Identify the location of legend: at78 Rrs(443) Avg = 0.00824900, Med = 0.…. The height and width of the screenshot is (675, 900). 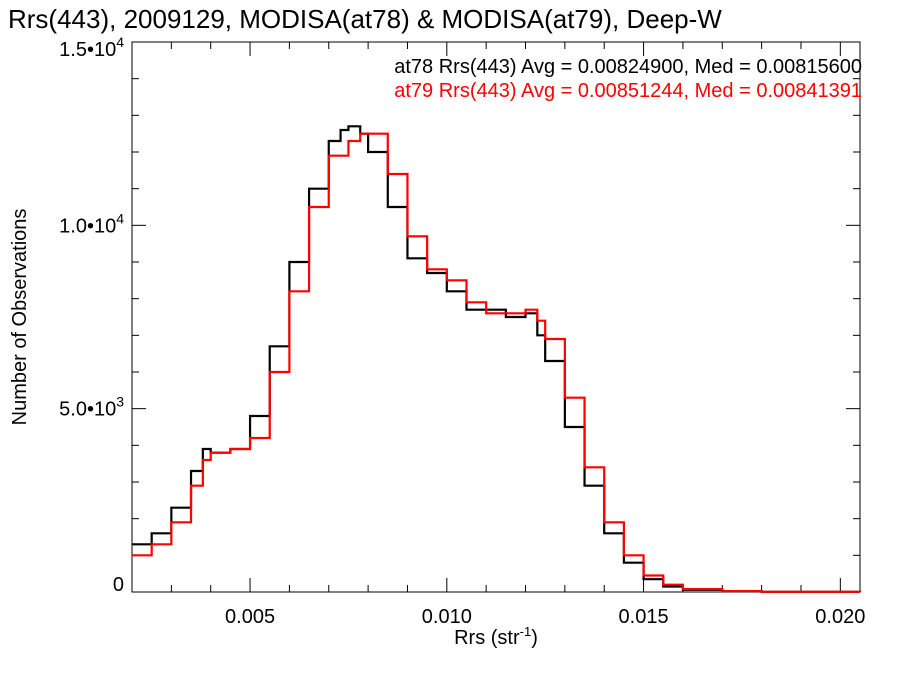
(628, 79).